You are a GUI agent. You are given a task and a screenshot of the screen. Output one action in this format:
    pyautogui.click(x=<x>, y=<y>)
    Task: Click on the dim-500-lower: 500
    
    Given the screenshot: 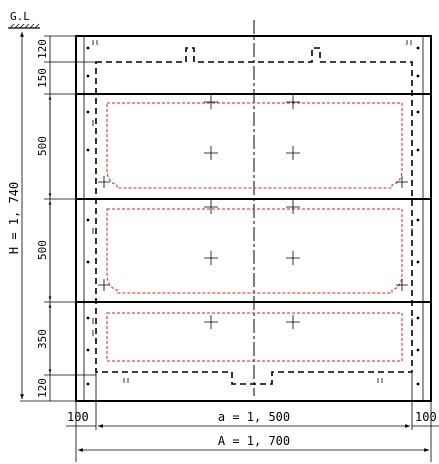 What is the action you would take?
    pyautogui.click(x=42, y=250)
    